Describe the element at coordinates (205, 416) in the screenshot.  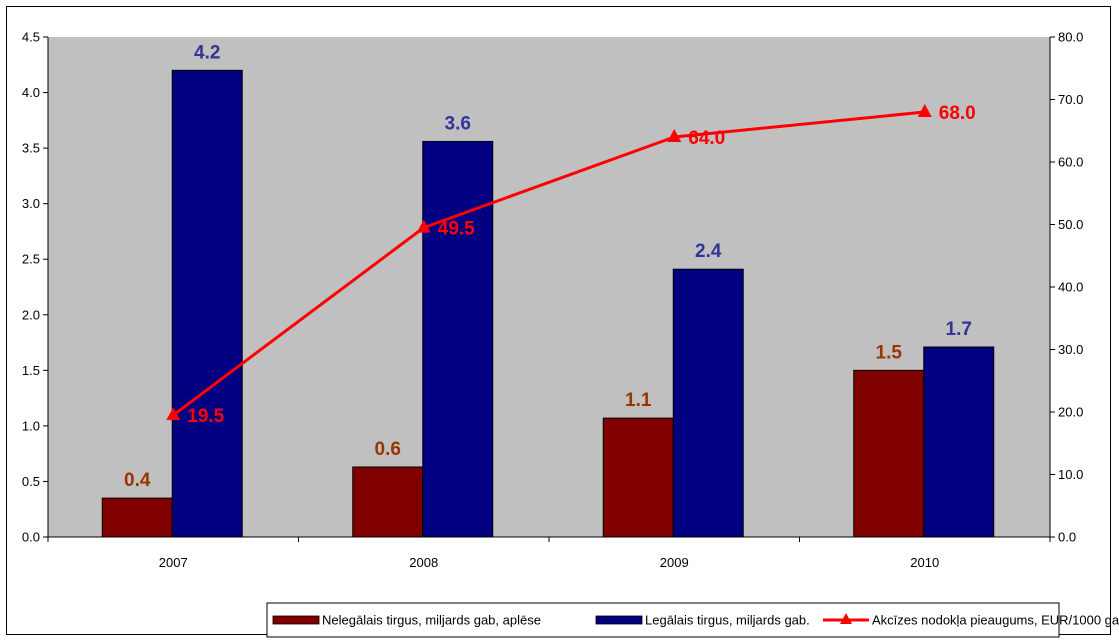
I see `line-value-label: 19.5` at that location.